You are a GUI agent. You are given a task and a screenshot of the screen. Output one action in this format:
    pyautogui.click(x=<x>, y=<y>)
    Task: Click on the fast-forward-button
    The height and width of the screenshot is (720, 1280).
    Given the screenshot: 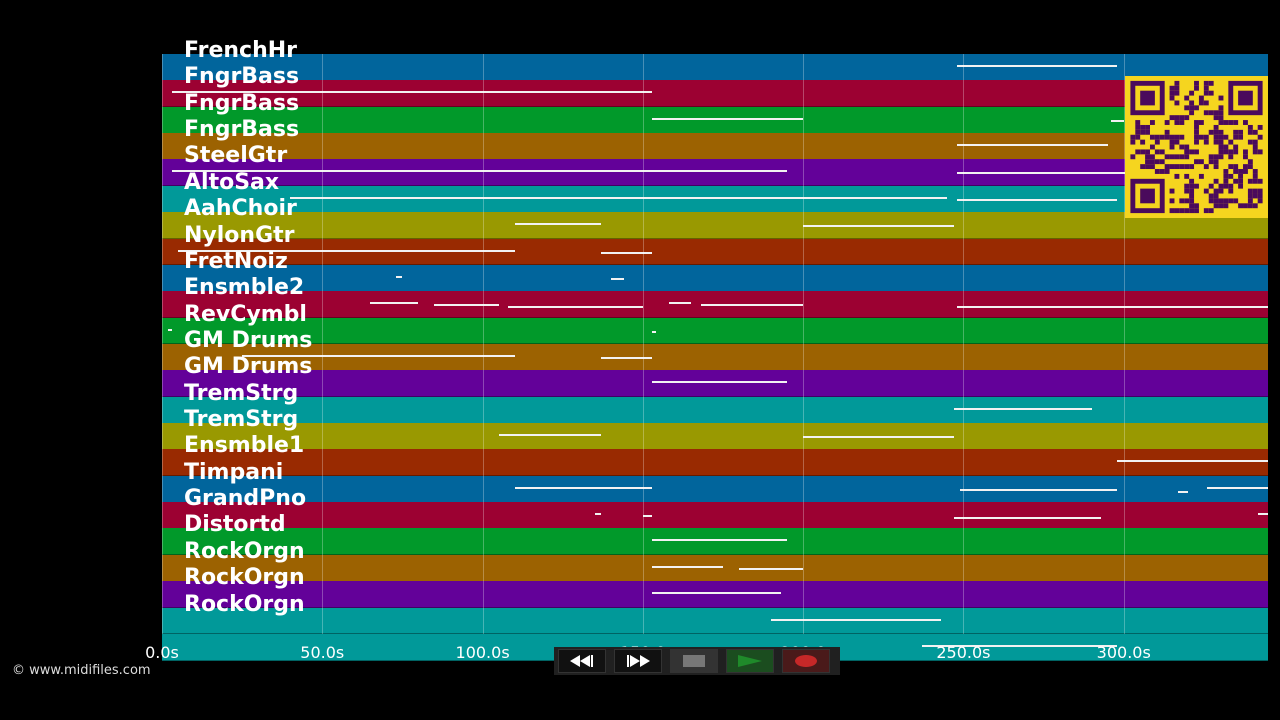 What is the action you would take?
    pyautogui.click(x=638, y=661)
    